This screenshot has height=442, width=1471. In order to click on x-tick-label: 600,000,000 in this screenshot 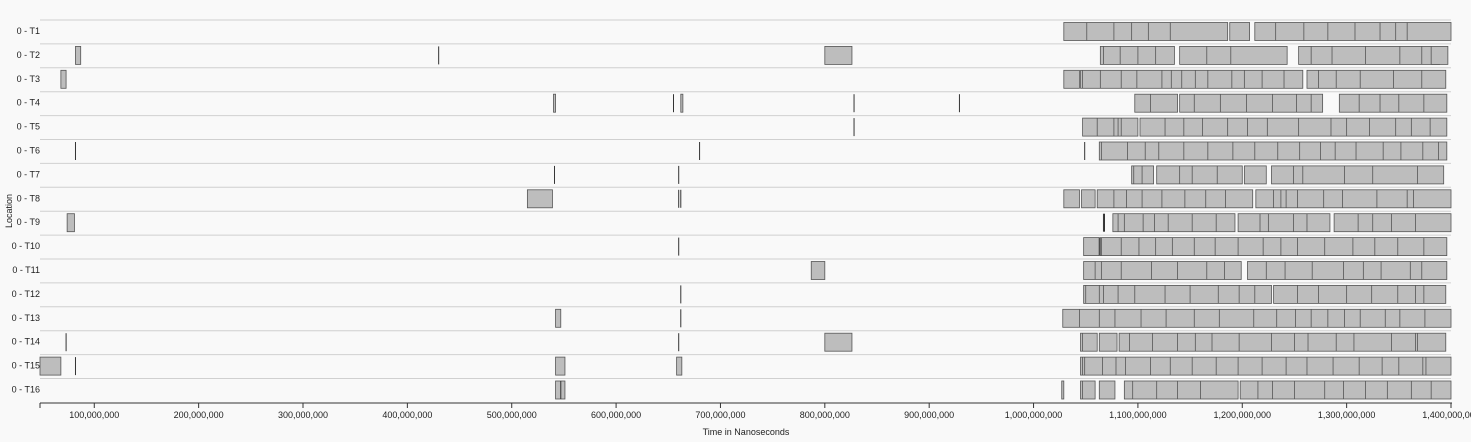, I will do `click(616, 415)`.